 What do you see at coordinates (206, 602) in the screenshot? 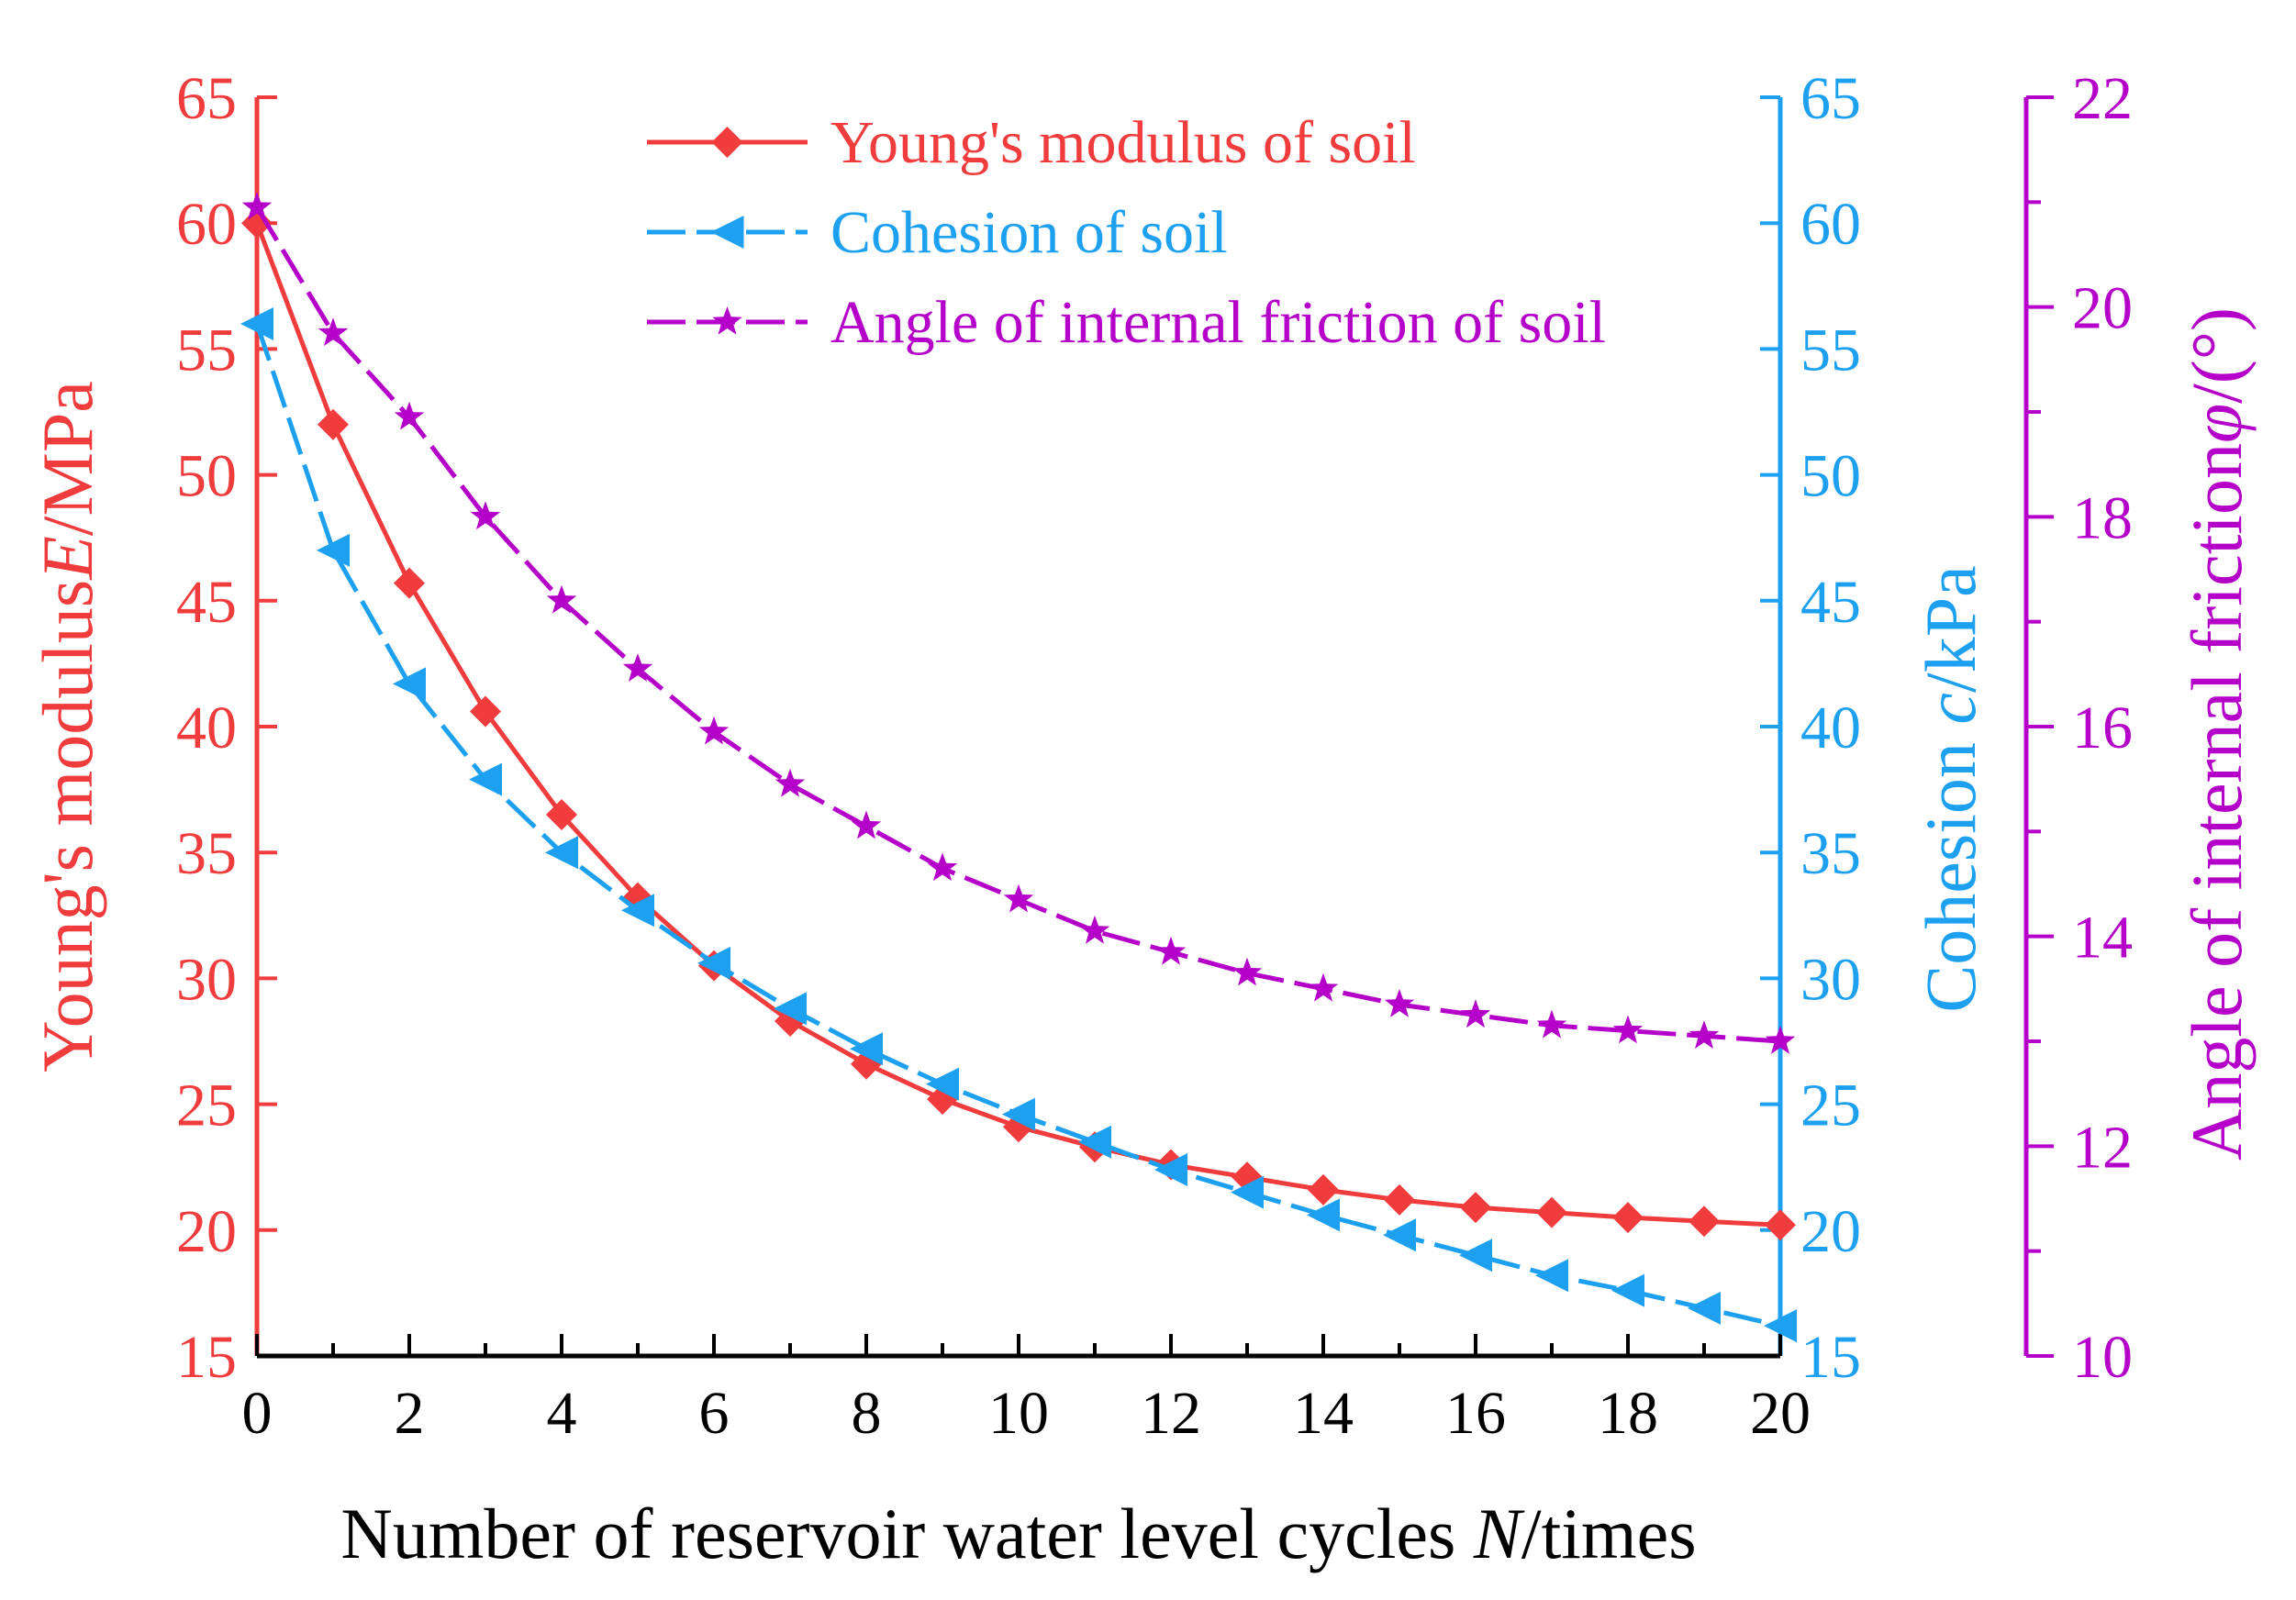
I see `left-axis-tick-label: 45` at bounding box center [206, 602].